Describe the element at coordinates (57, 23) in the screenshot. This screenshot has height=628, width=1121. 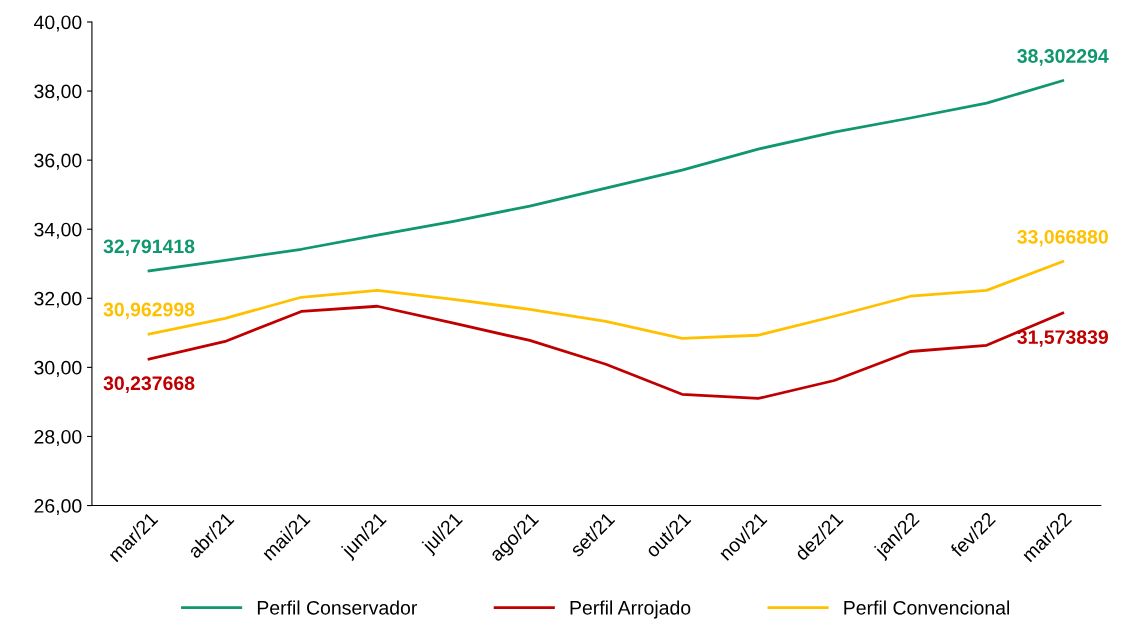
I see `y-tick-label: 40,00` at that location.